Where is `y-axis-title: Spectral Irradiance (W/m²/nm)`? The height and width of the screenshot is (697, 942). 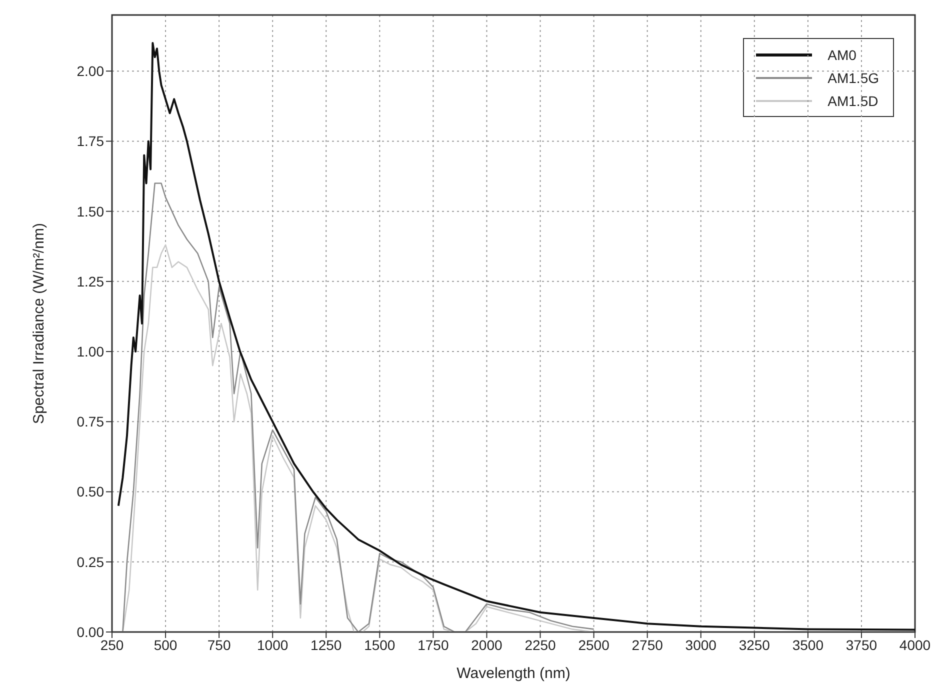 y-axis-title: Spectral Irradiance (W/m²/nm) is located at coordinates (39, 323).